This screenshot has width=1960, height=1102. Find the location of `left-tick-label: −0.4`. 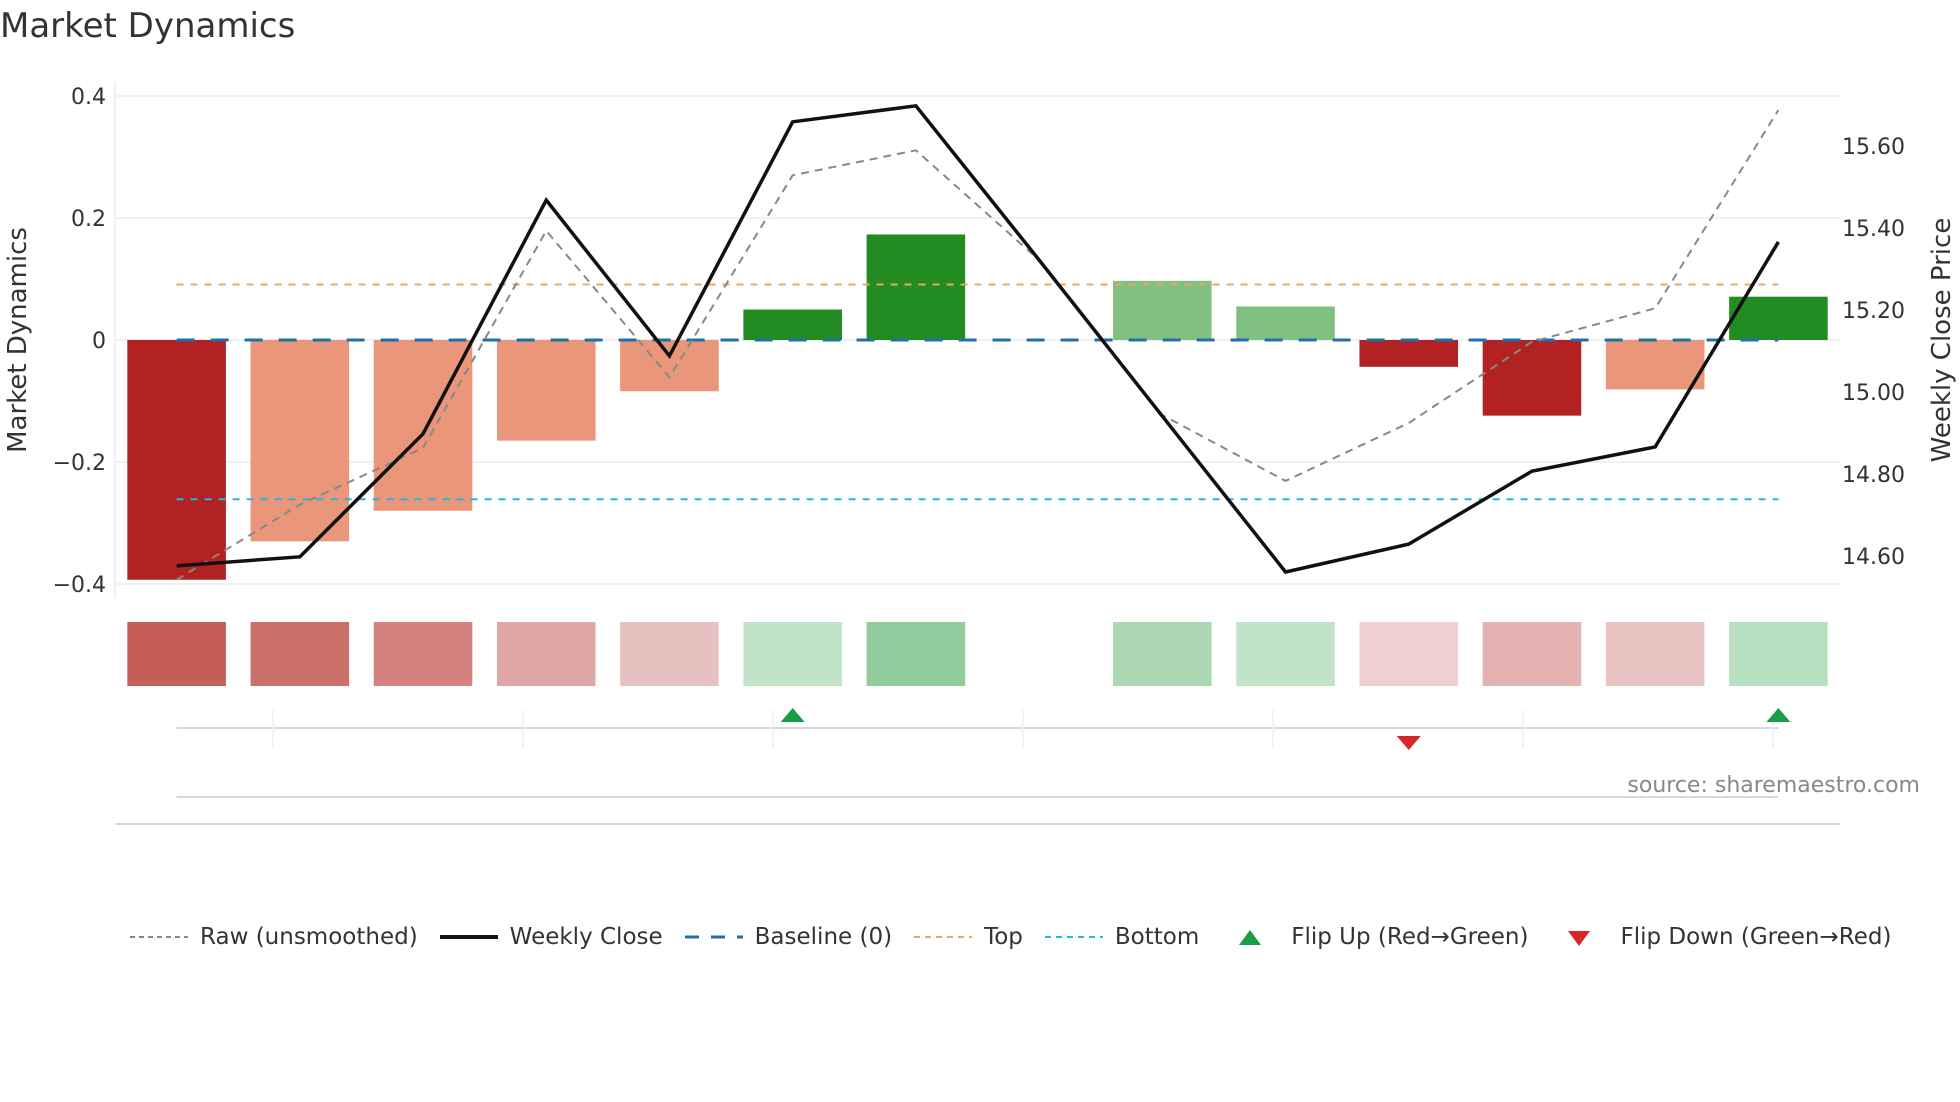

left-tick-label: −0.4 is located at coordinates (79, 585).